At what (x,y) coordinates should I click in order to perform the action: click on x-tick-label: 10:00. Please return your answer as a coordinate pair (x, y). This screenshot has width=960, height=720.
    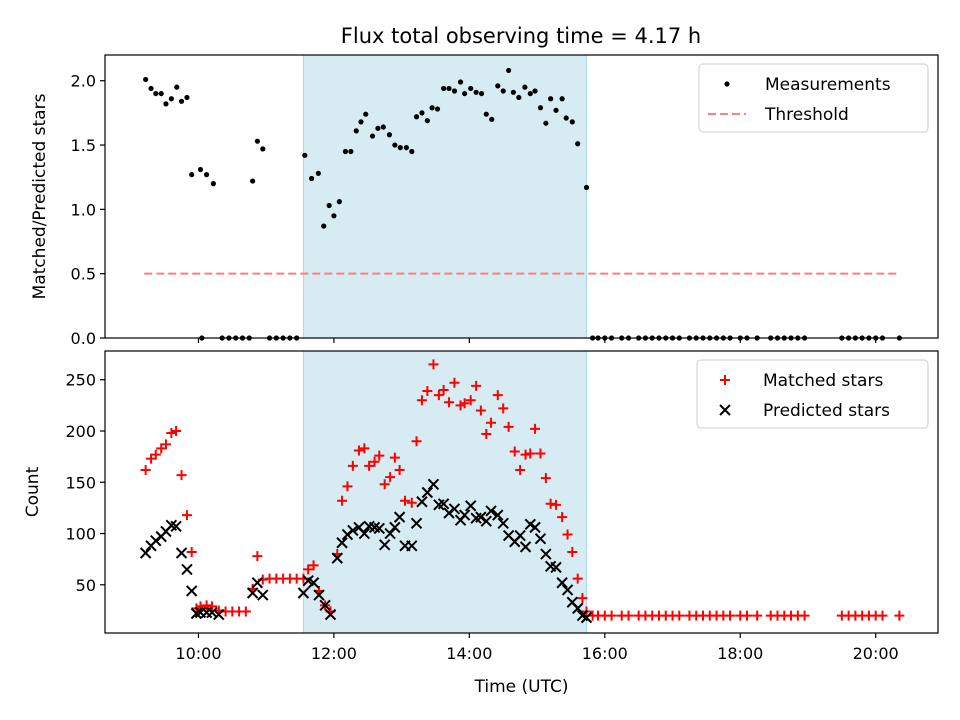
    Looking at the image, I should click on (198, 653).